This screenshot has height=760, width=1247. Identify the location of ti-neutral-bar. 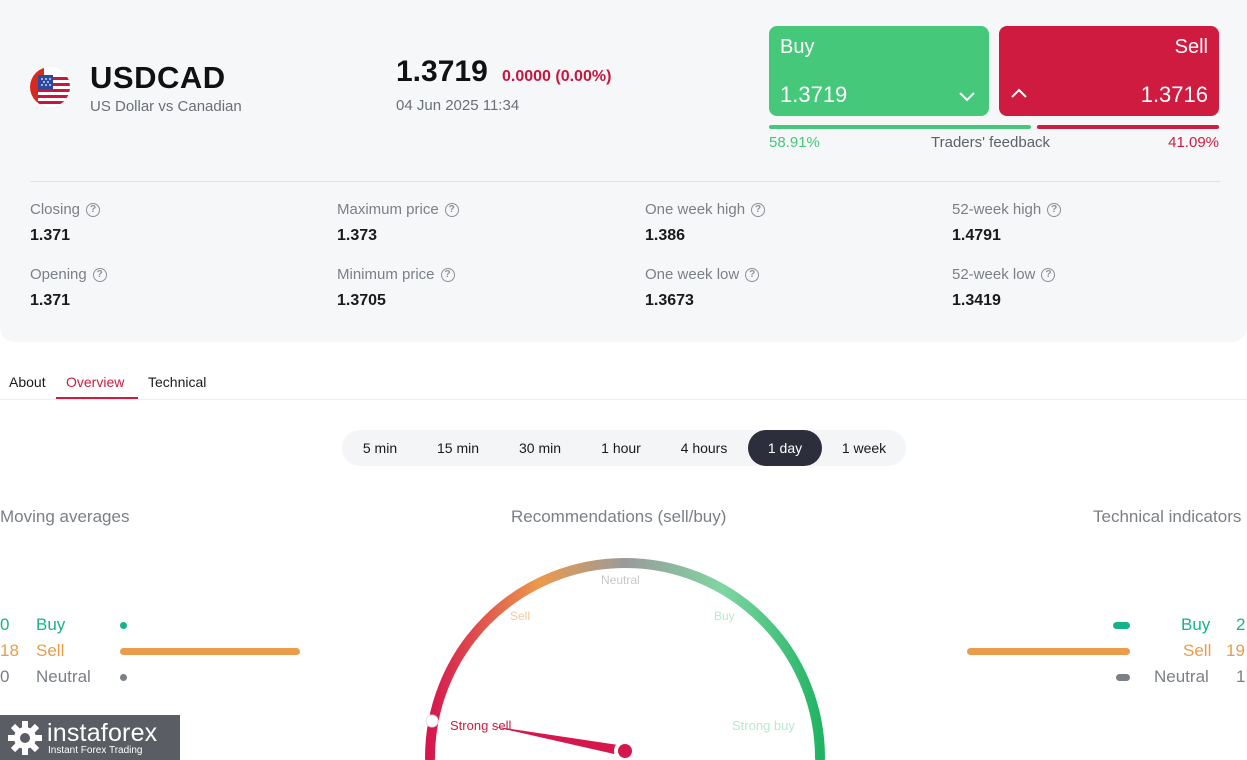
(1123, 677).